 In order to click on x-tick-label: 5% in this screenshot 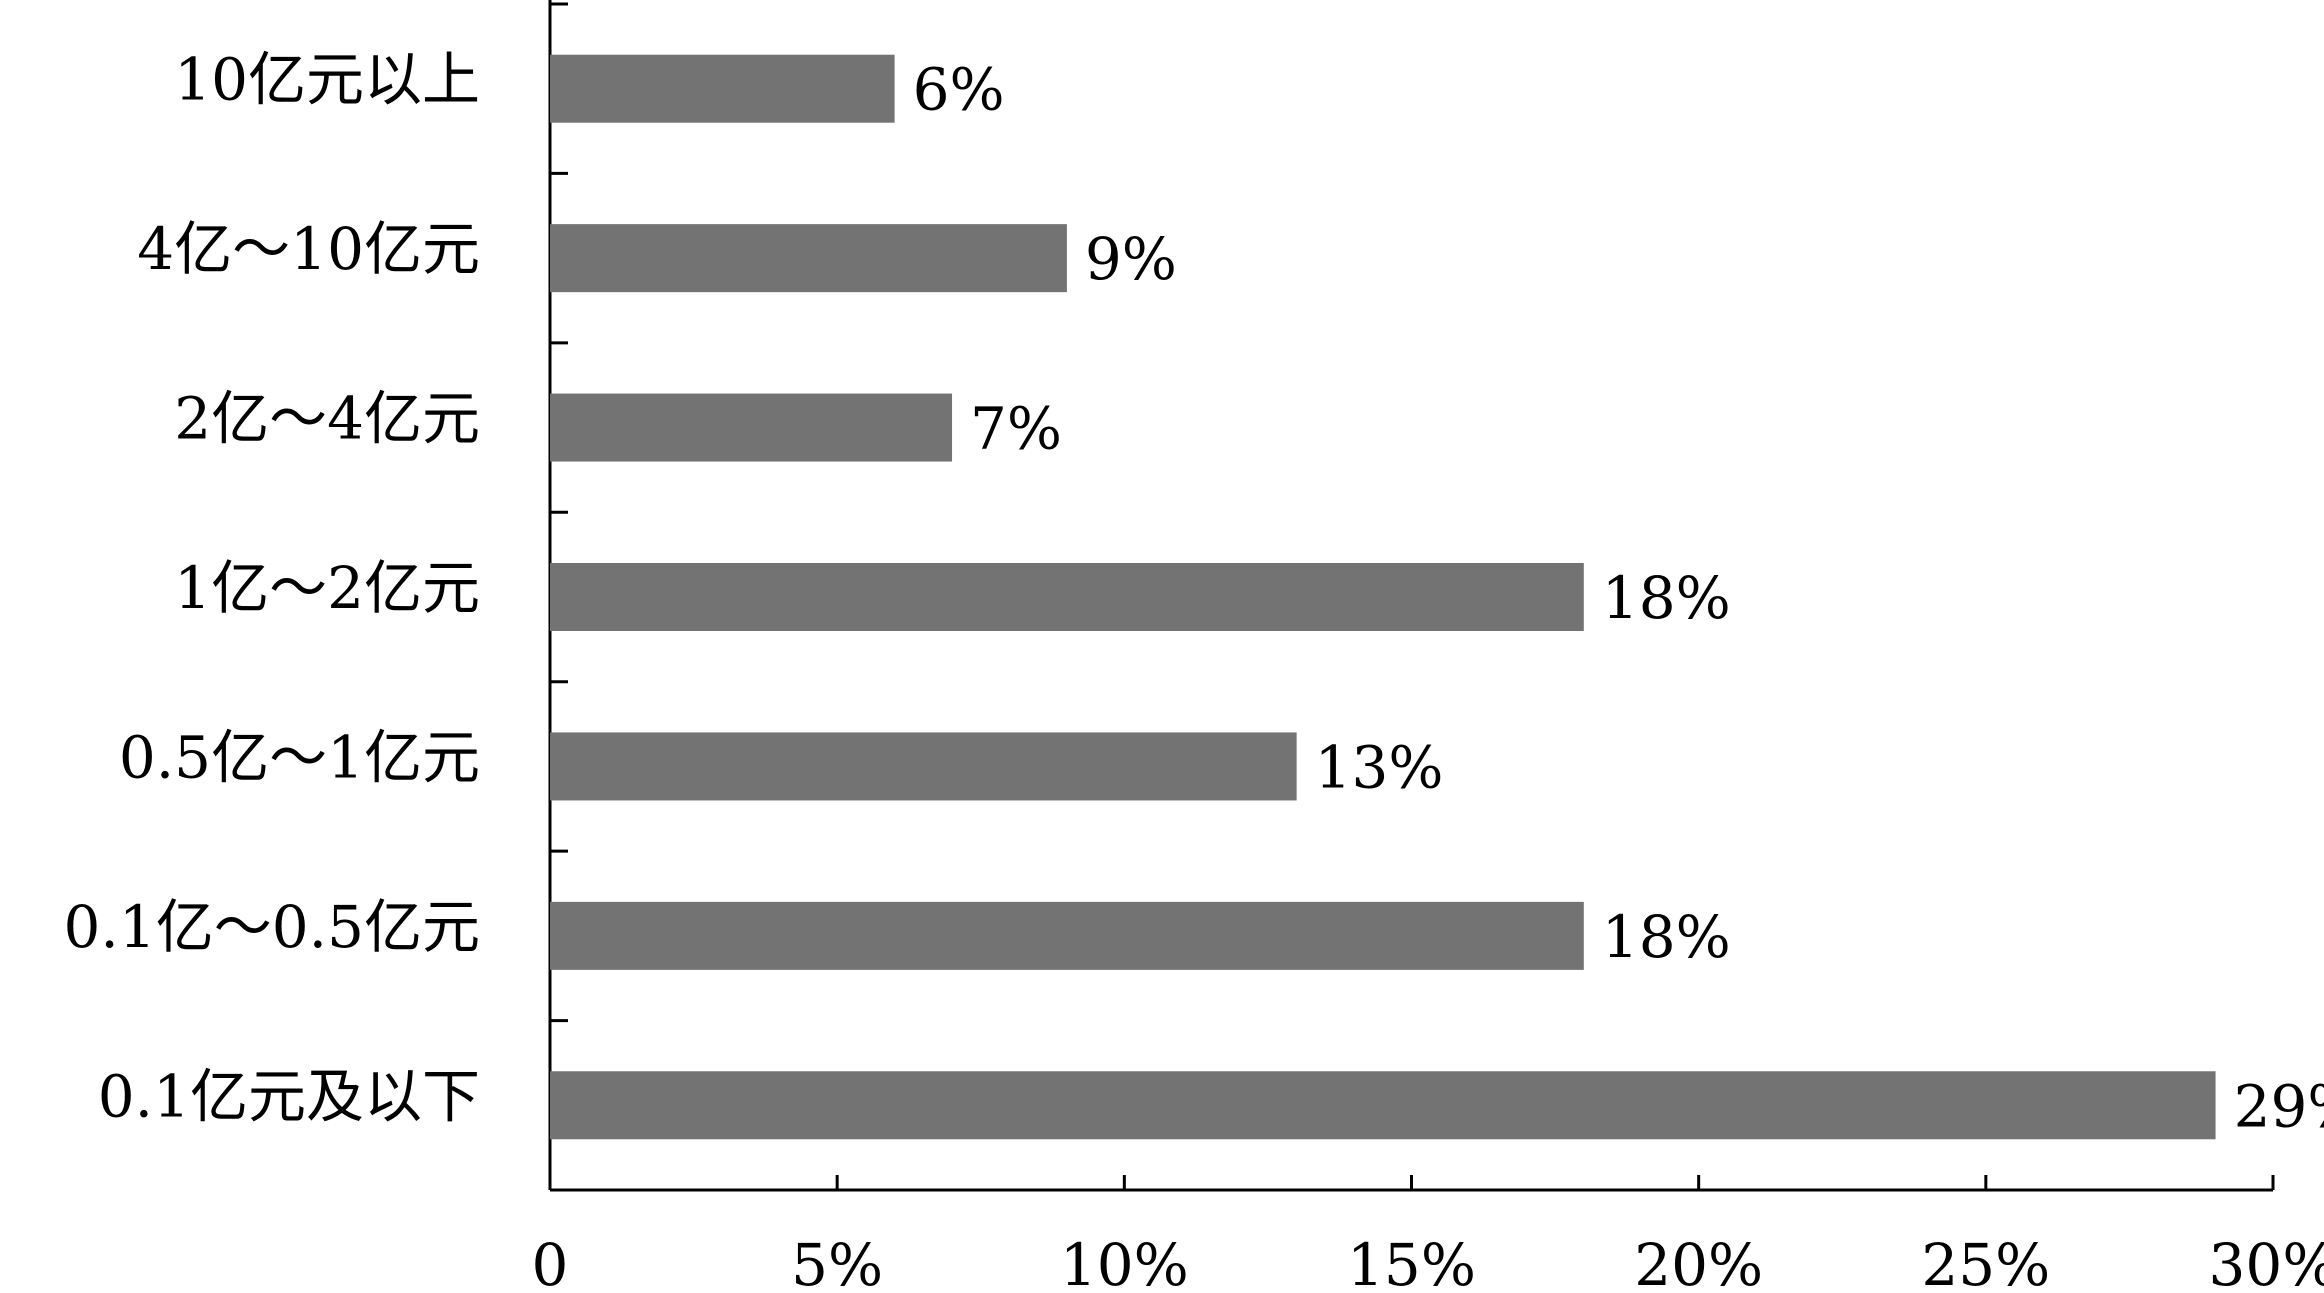, I will do `click(837, 1262)`.